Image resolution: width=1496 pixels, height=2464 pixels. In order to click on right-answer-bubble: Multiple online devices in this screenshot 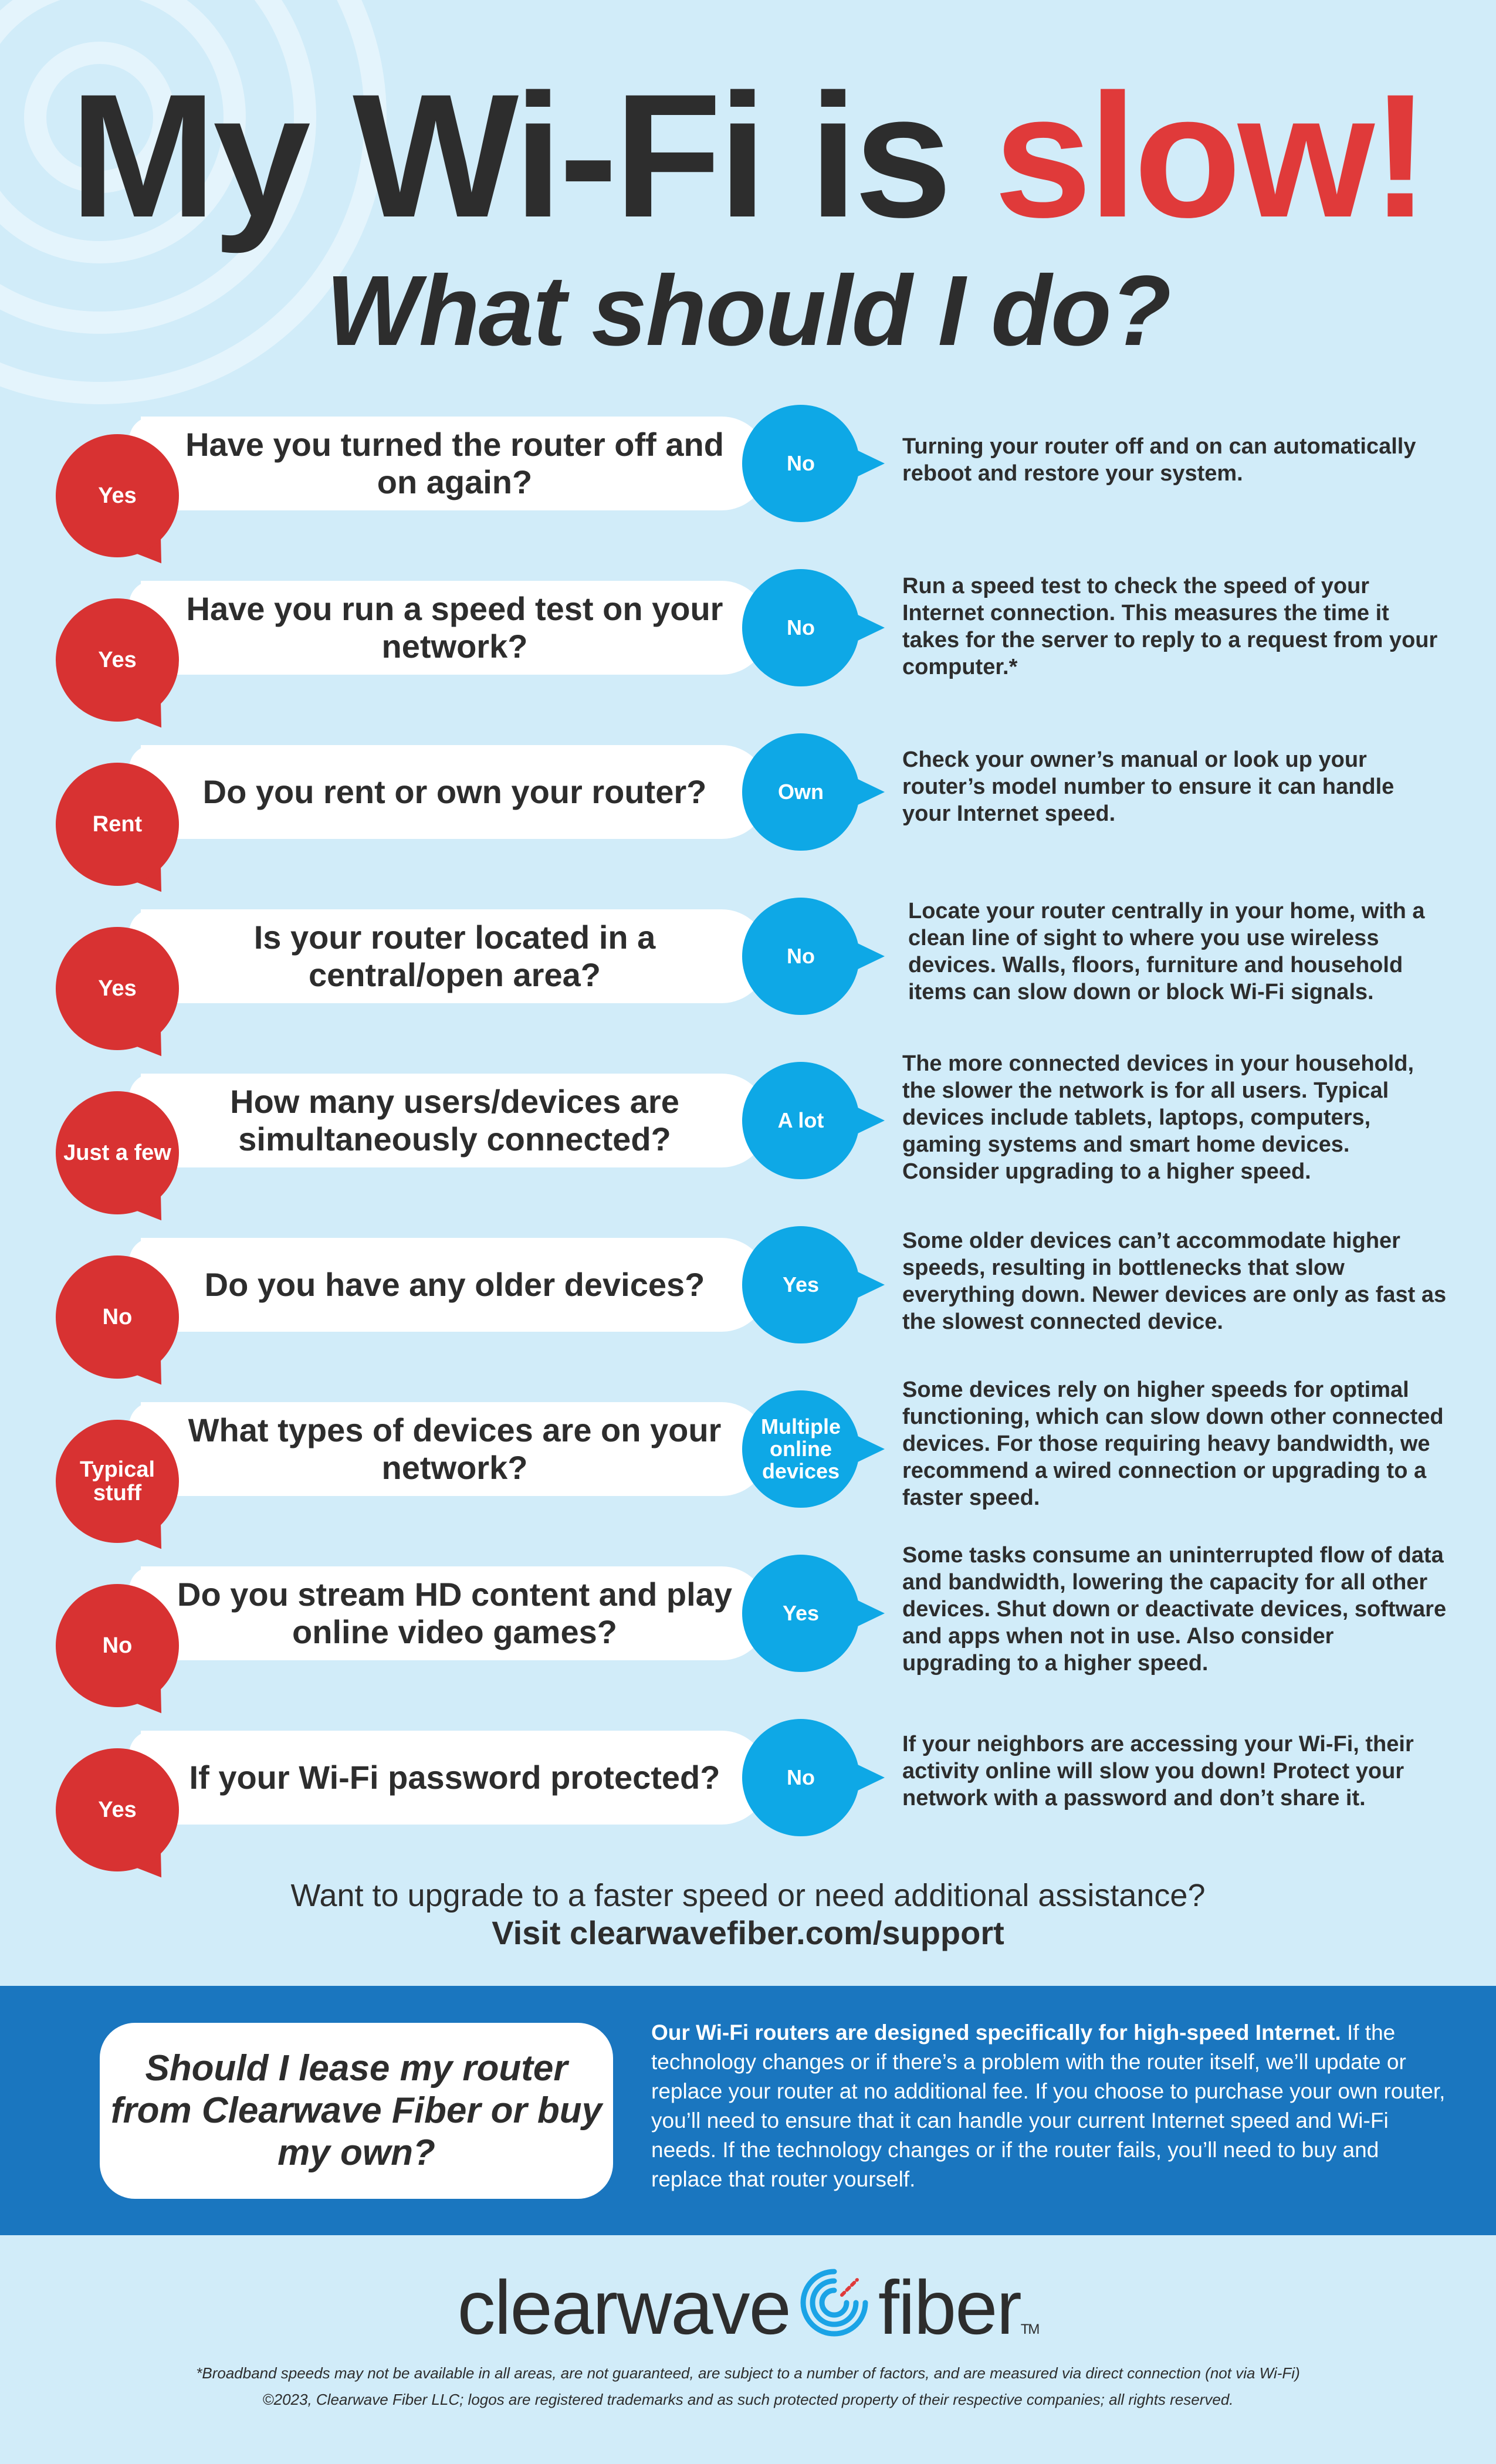, I will do `click(801, 1449)`.